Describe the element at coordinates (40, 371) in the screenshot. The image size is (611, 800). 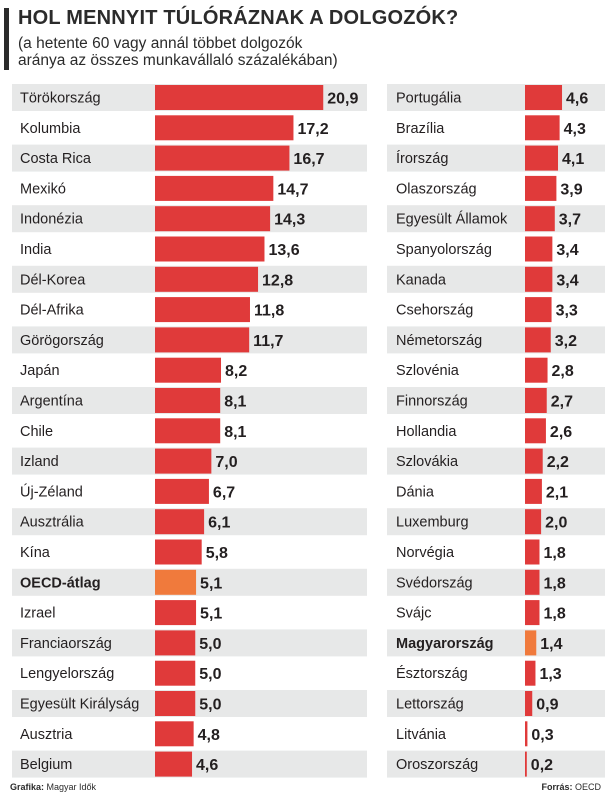
I see `category-label-left-9: Japán` at that location.